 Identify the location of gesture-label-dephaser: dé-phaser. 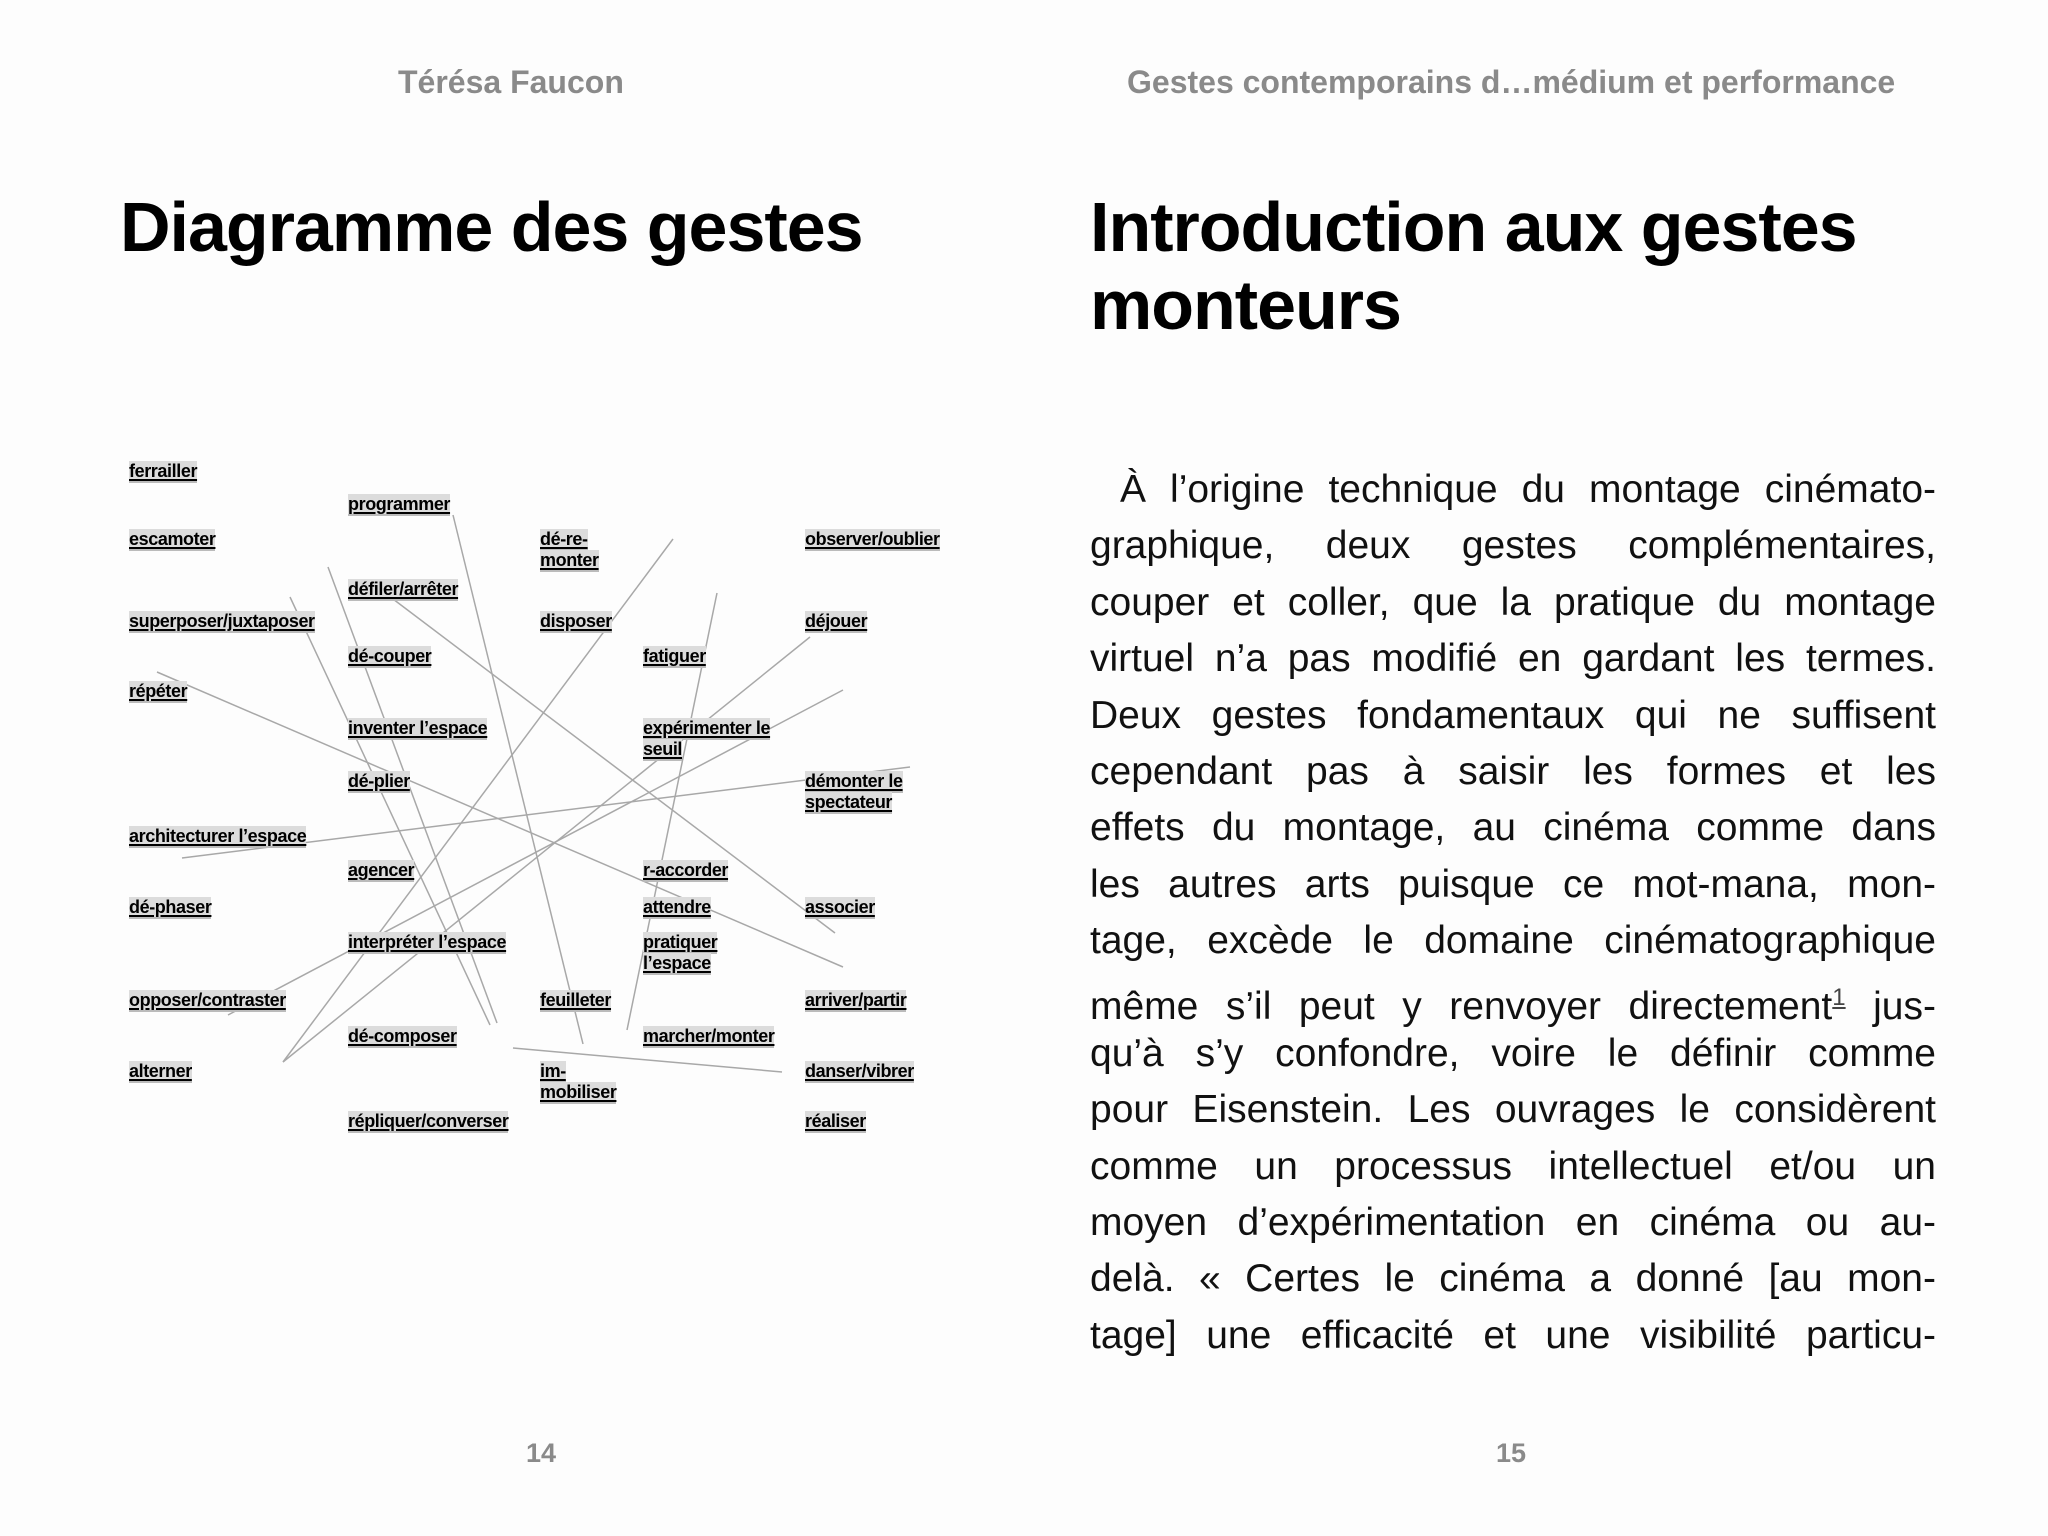
(170, 907).